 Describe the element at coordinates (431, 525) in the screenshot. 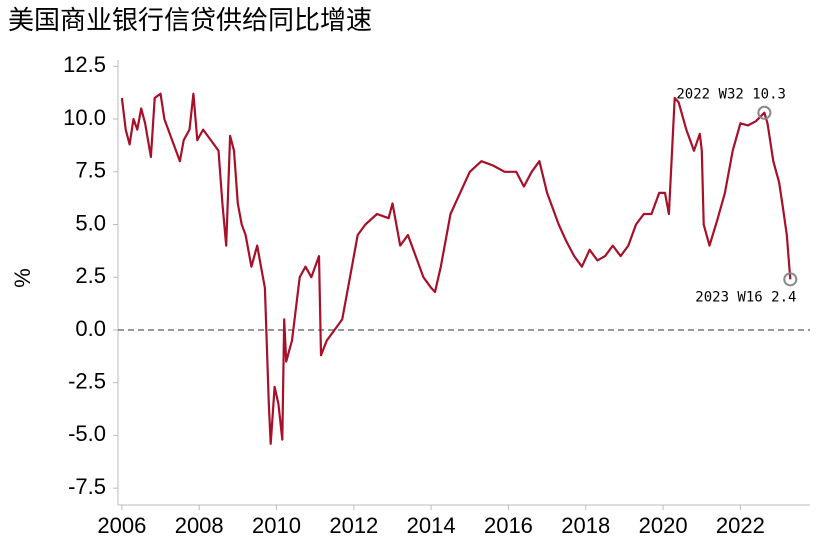

I see `x-tick-label: 2014` at that location.